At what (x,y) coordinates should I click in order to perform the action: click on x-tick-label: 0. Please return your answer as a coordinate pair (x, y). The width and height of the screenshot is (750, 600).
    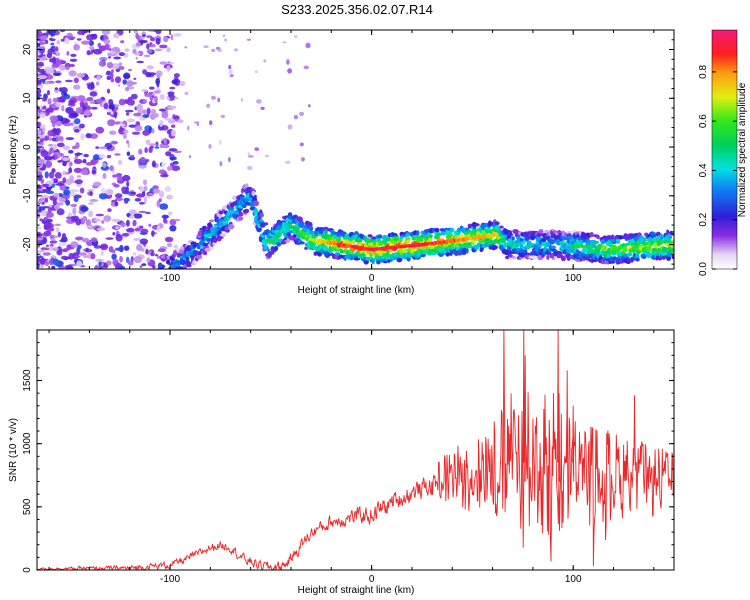
    Looking at the image, I should click on (372, 278).